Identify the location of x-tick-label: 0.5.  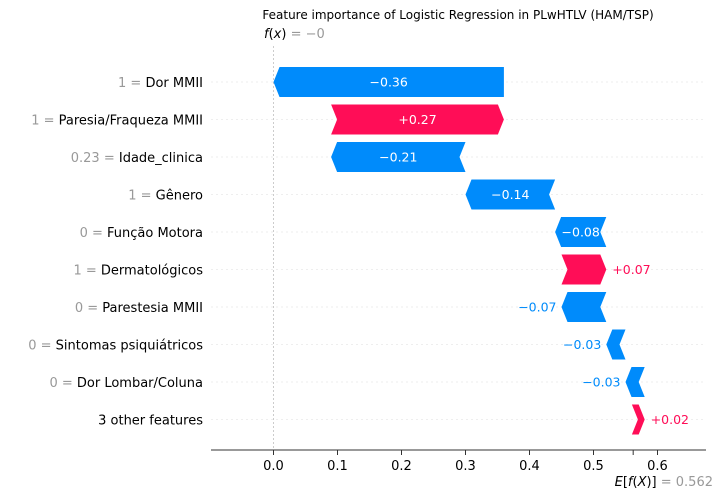
(593, 466).